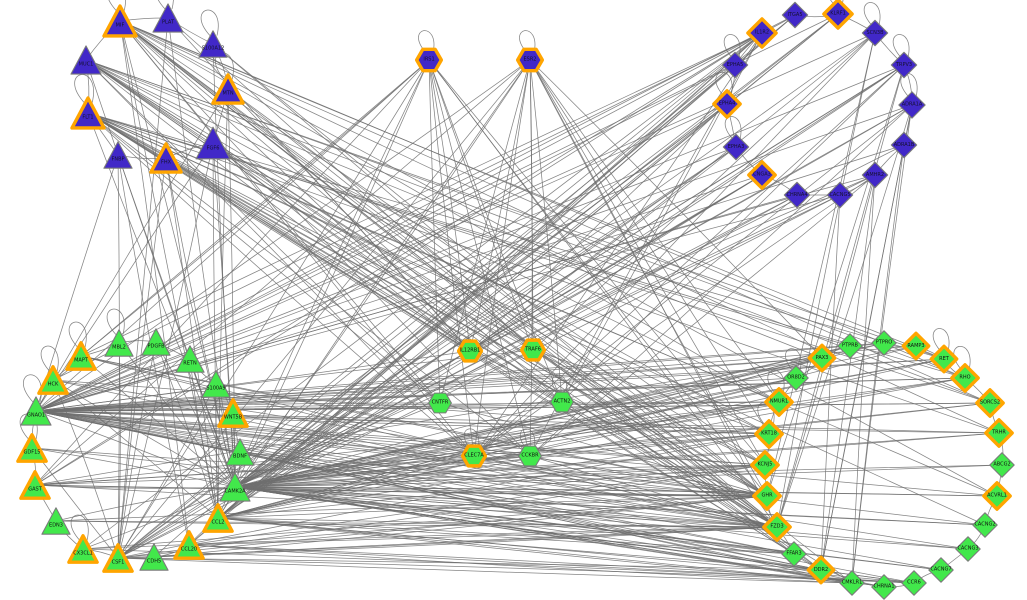  What do you see at coordinates (81, 356) in the screenshot?
I see `graph-node-mapt: MAPT` at bounding box center [81, 356].